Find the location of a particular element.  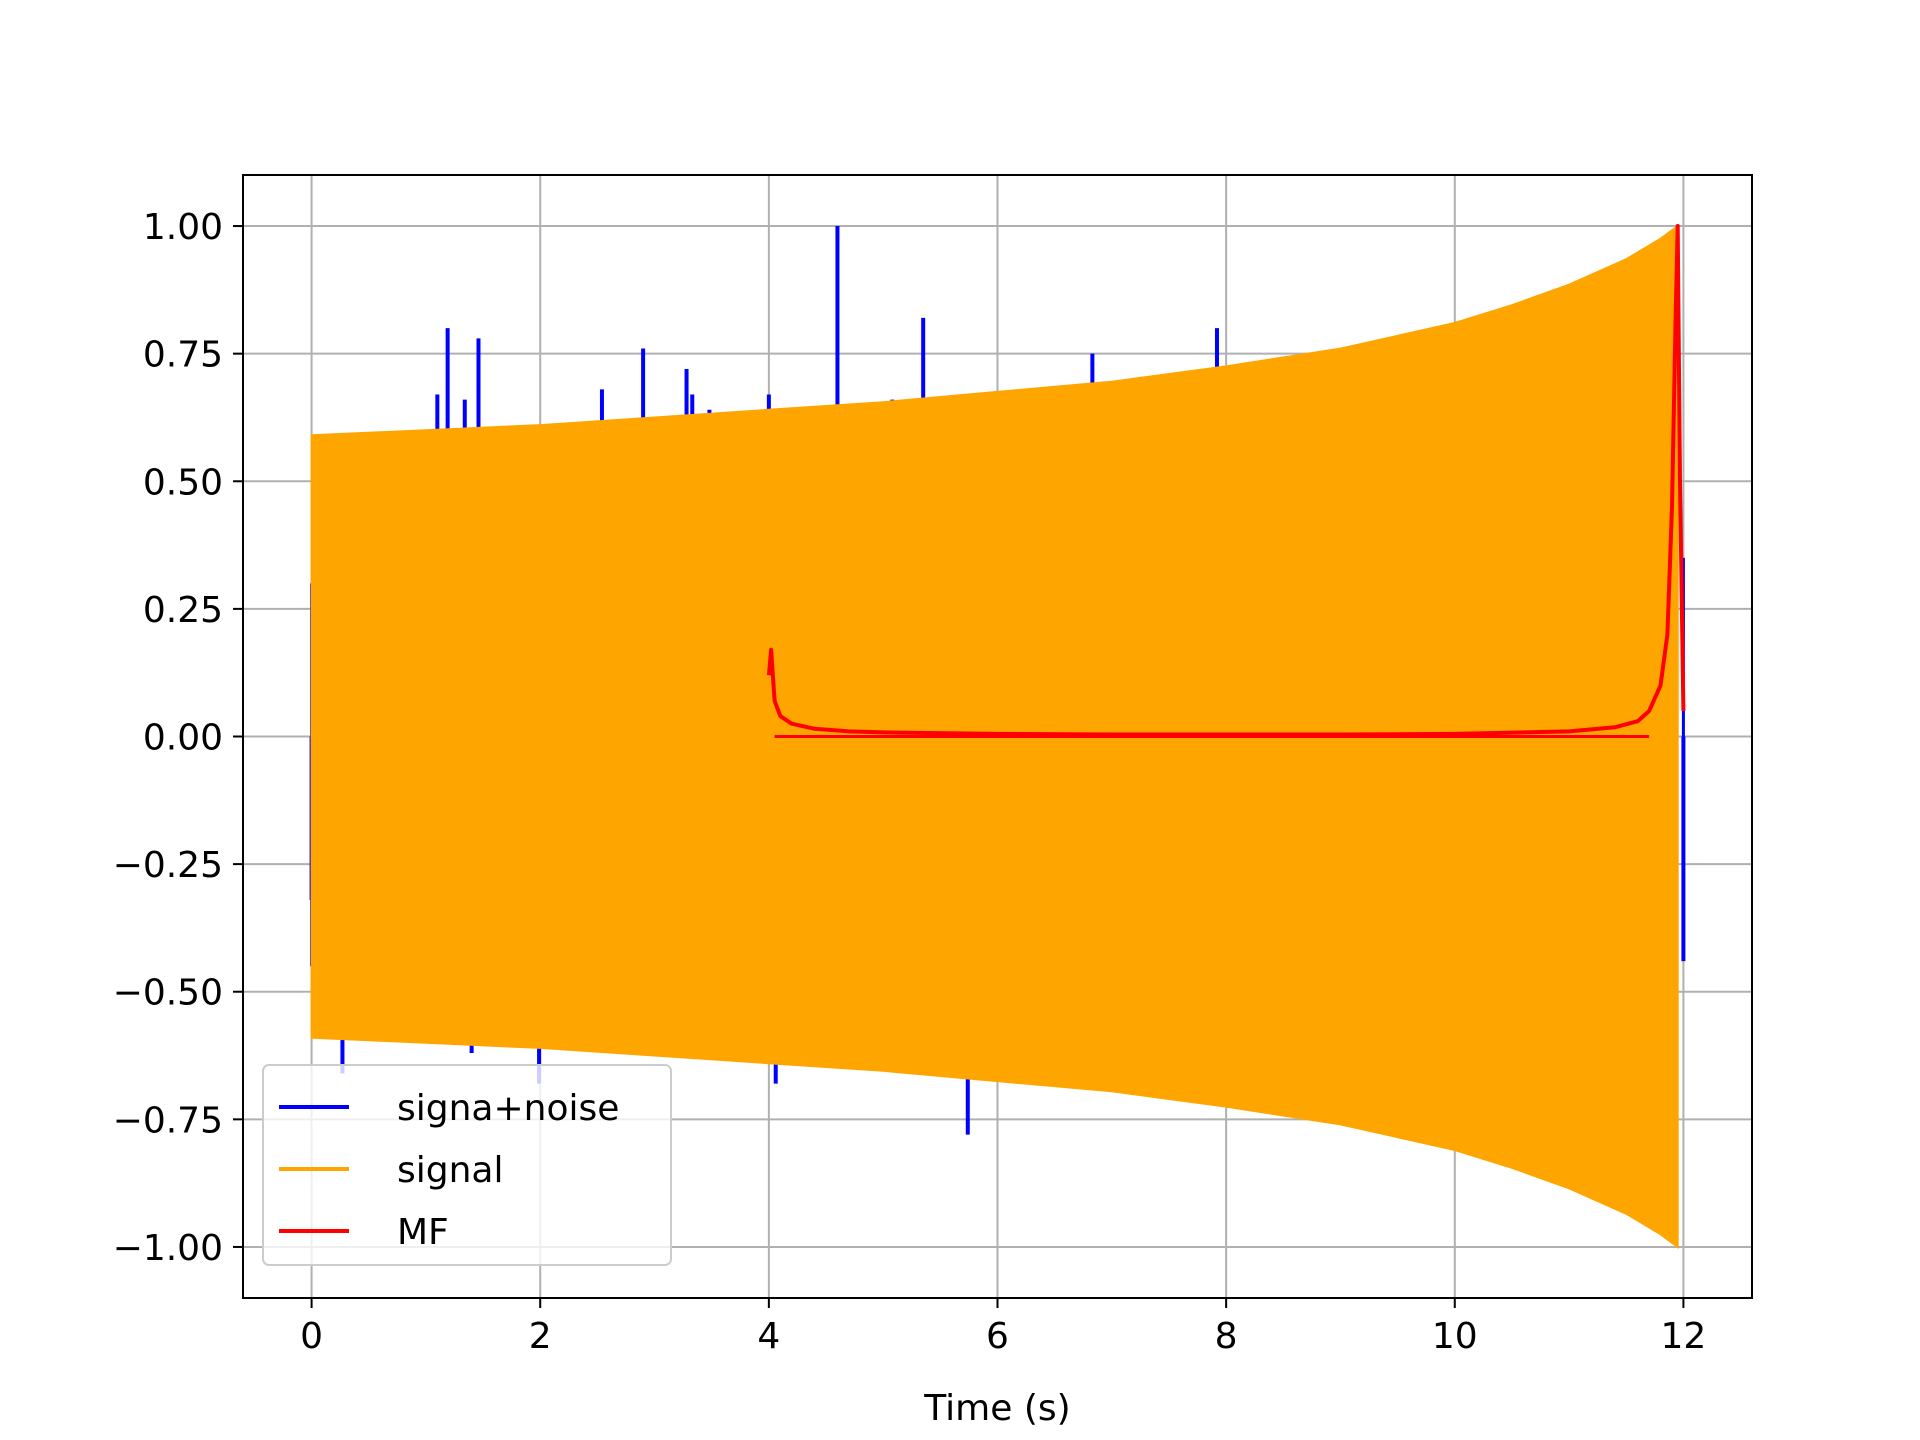

legend-box is located at coordinates (467, 1165).